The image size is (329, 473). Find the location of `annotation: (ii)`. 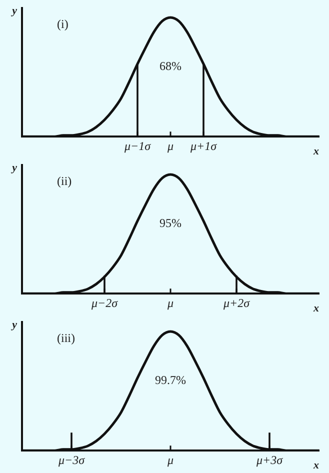

annotation: (ii) is located at coordinates (64, 181).